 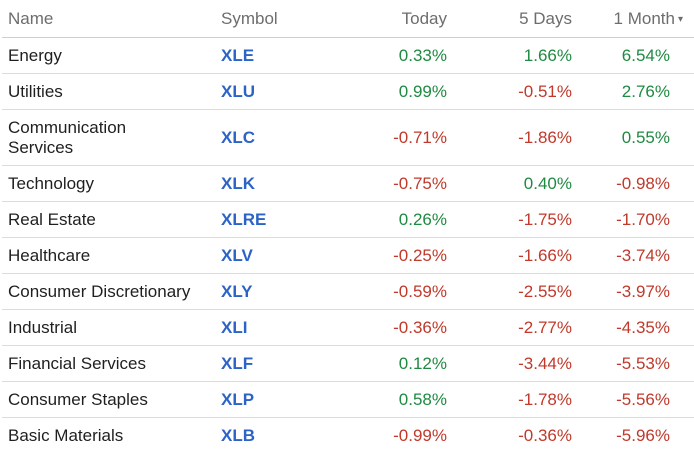 What do you see at coordinates (644, 18) in the screenshot?
I see `column-header-1-month-label: 1 Month` at bounding box center [644, 18].